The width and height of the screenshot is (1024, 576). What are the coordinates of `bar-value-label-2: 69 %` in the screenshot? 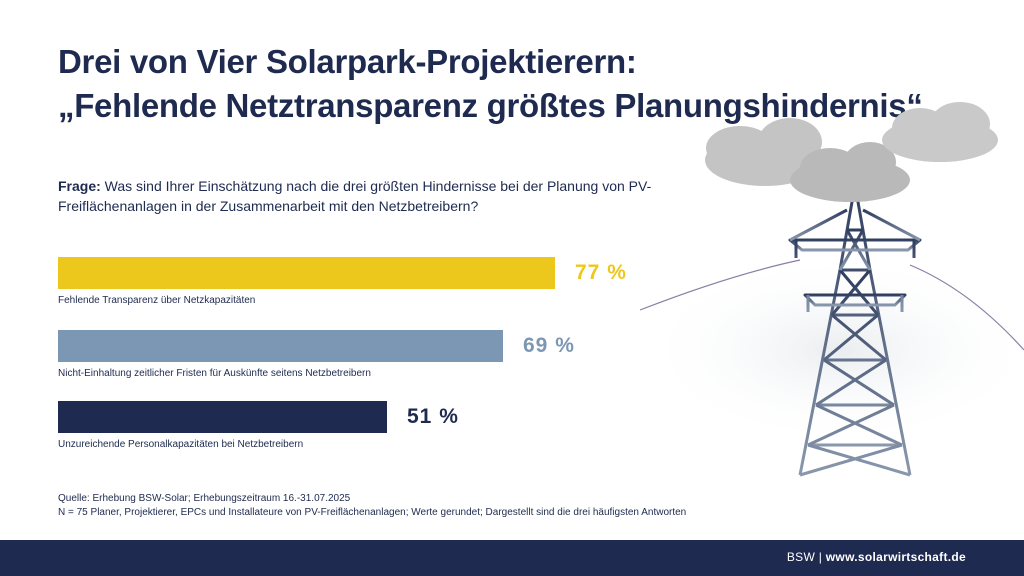 It's located at (549, 345).